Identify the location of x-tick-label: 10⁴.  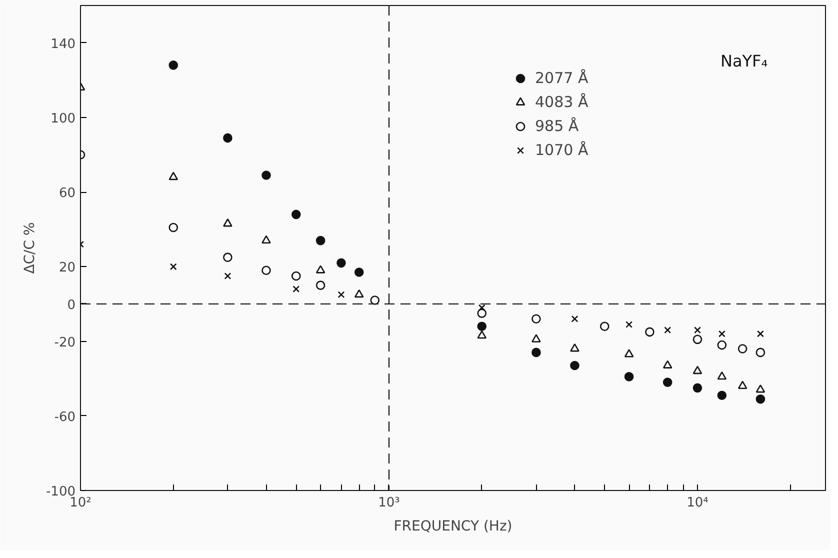
(697, 503).